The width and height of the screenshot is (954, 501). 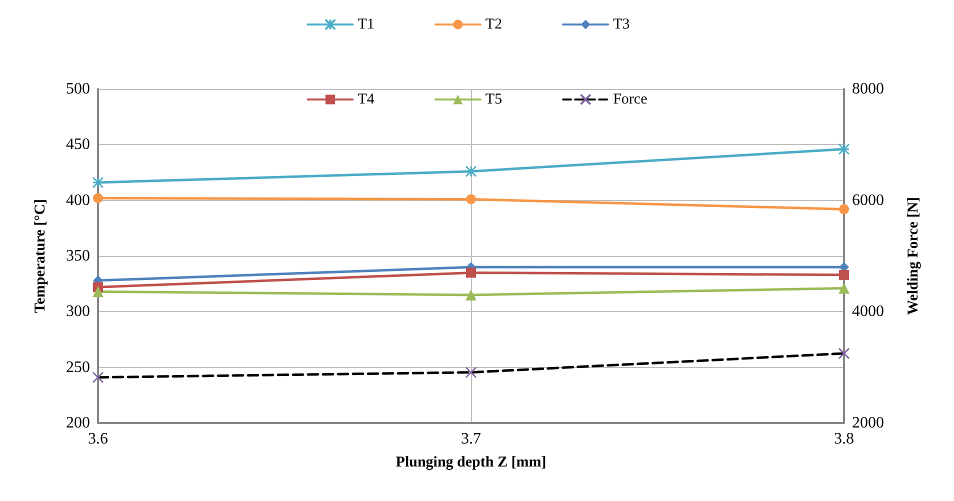 I want to click on y2-tick-label: 4000, so click(x=868, y=311).